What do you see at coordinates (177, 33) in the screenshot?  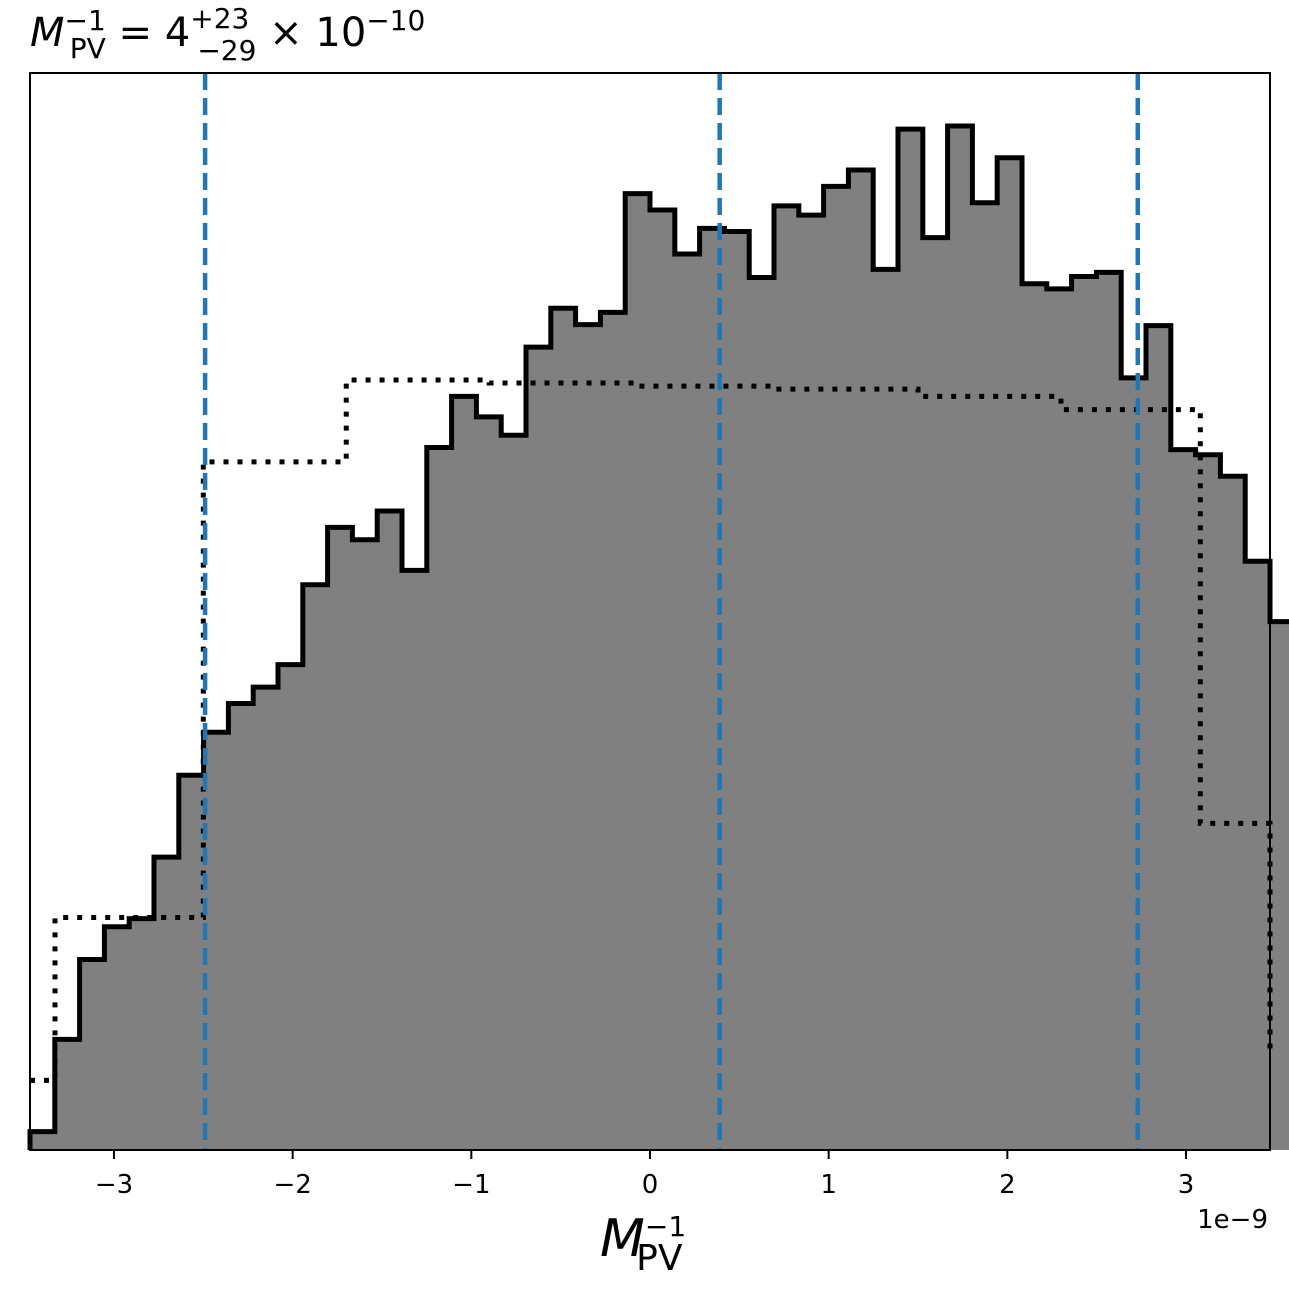 I see `title-value: 4` at bounding box center [177, 33].